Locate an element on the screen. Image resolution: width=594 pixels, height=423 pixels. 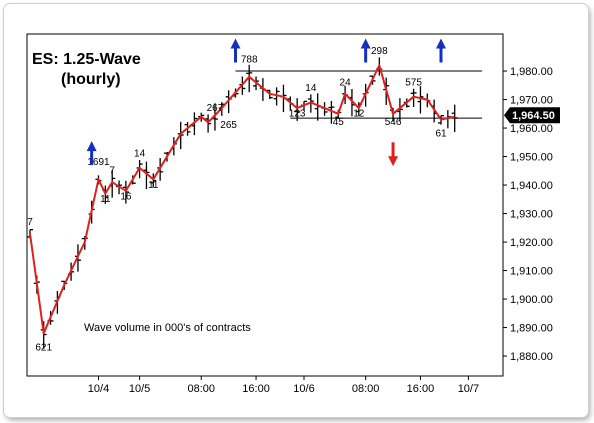
current-price-label: 1,964.50 is located at coordinates (533, 116).